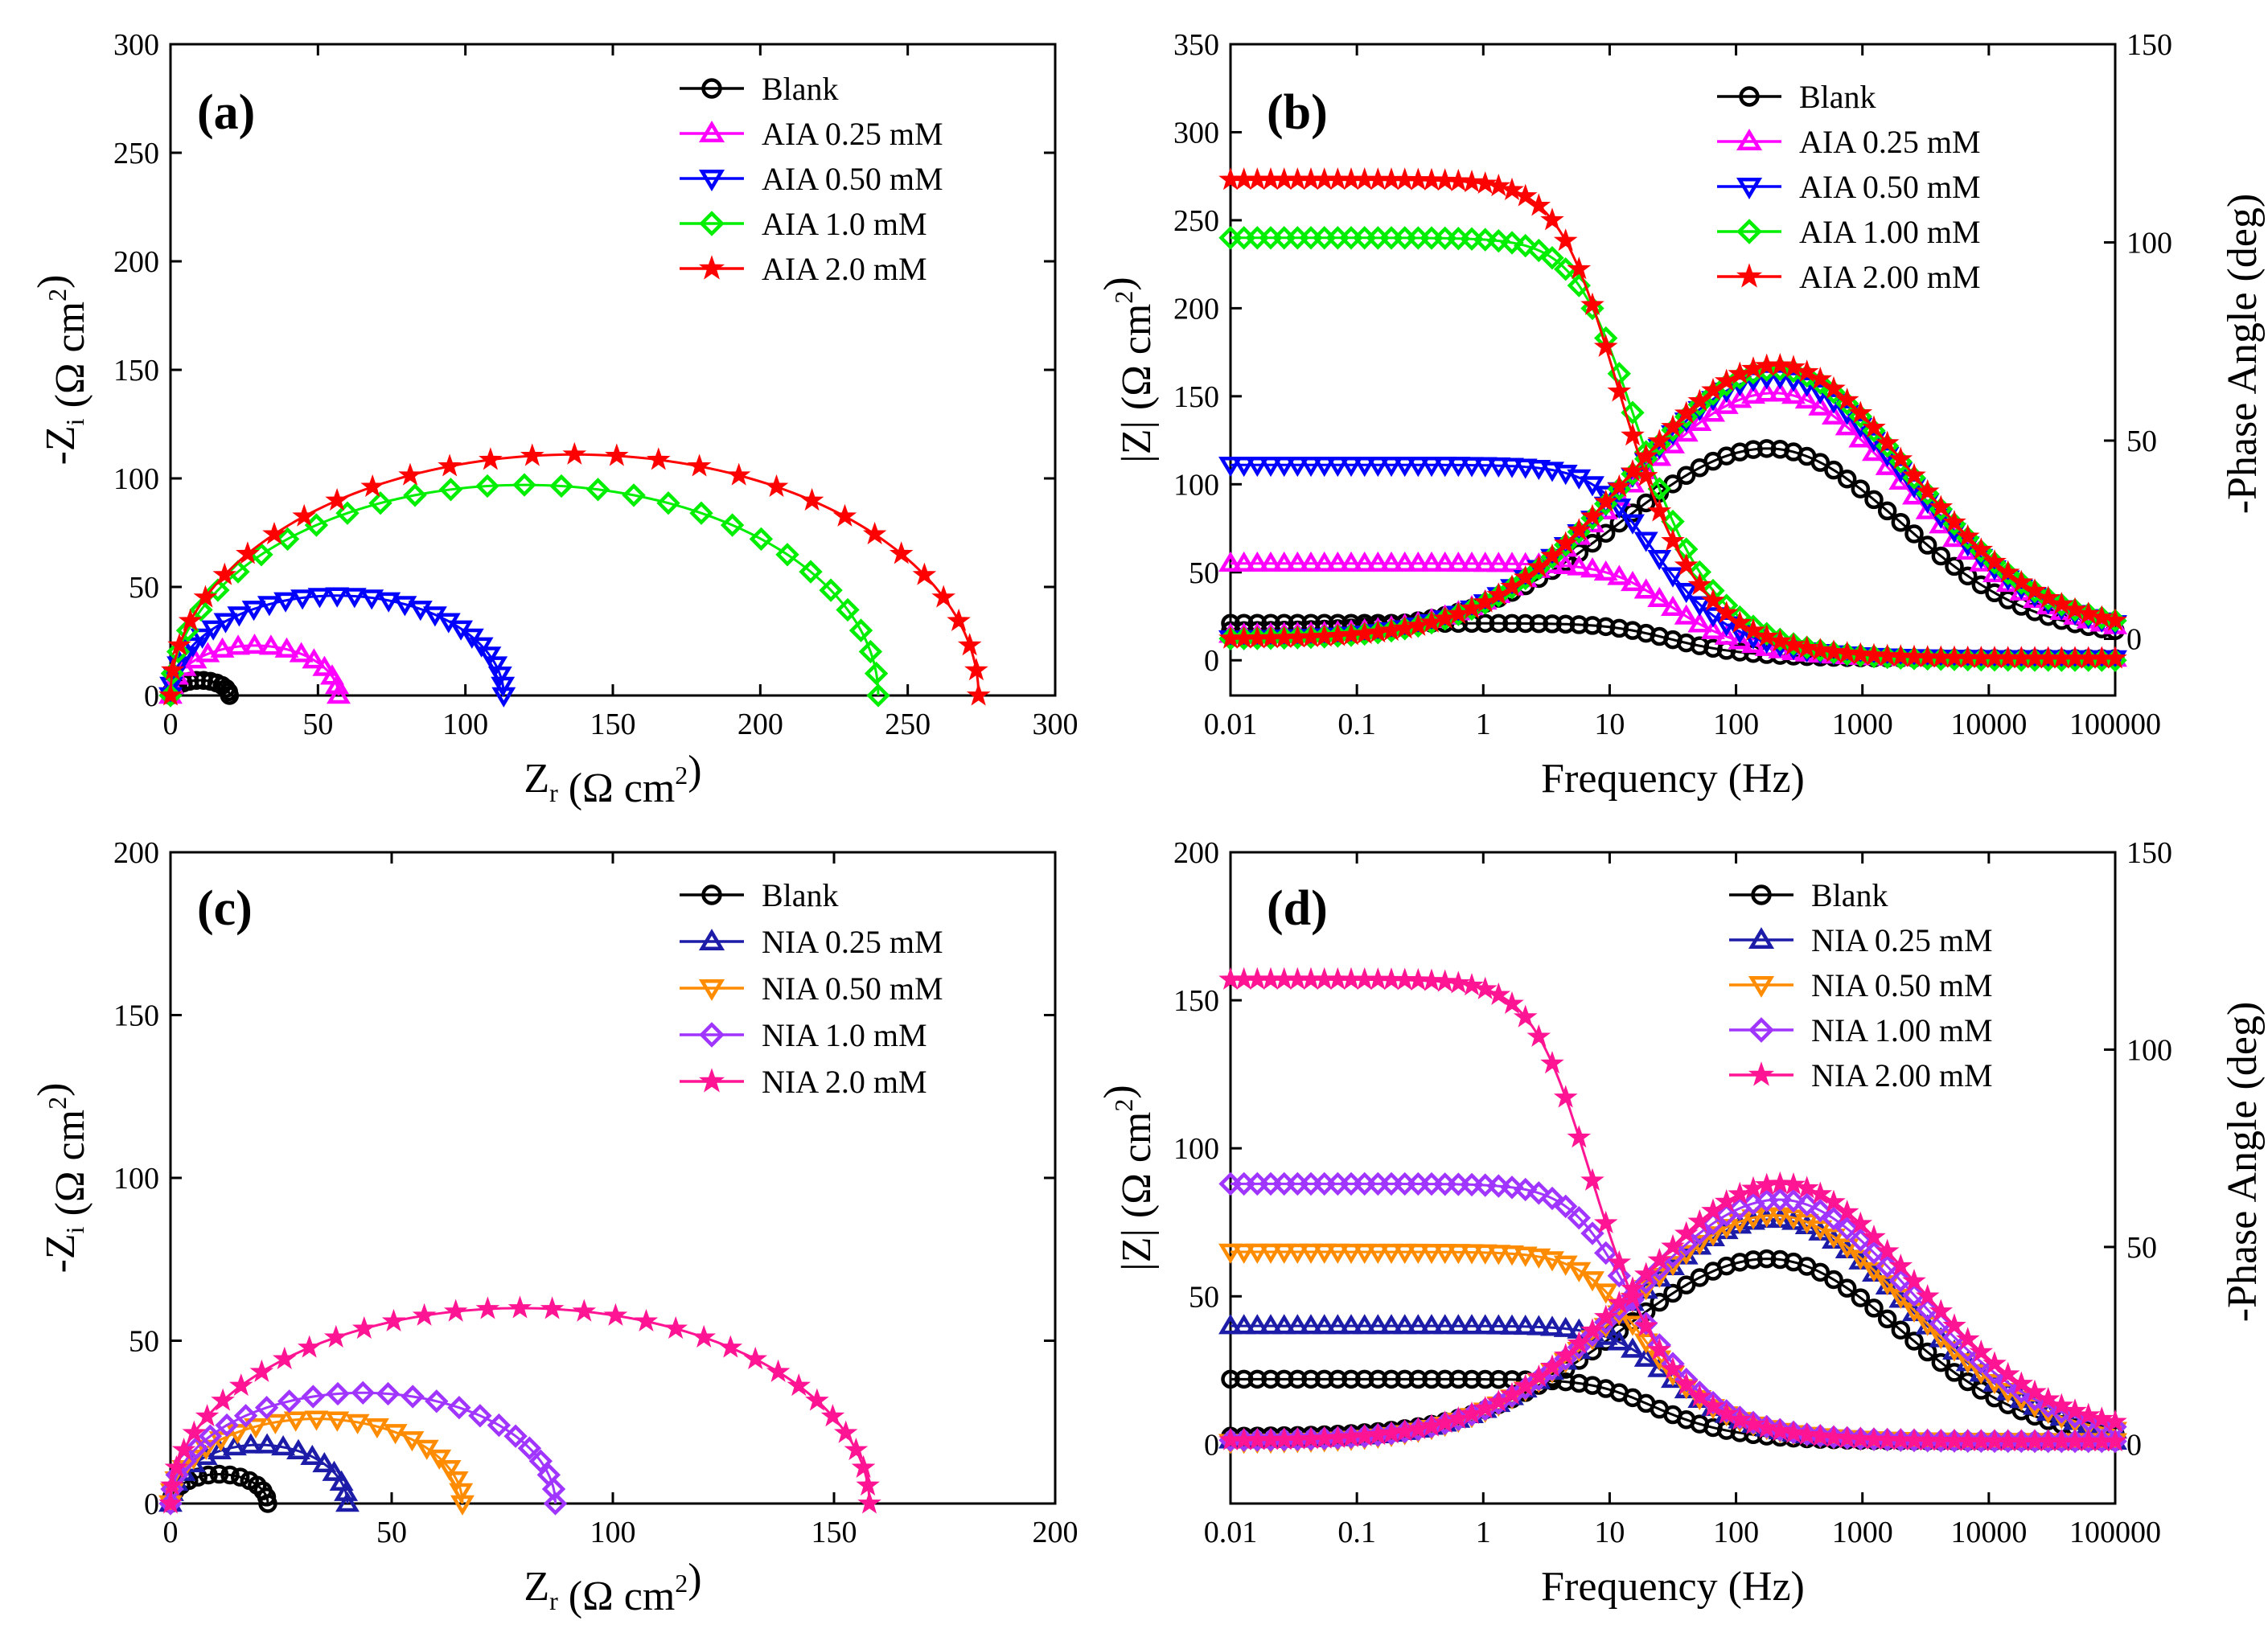 The height and width of the screenshot is (1637, 2268). What do you see at coordinates (524, 589) in the screenshot?
I see `fit-line-aia-1-0-mm` at bounding box center [524, 589].